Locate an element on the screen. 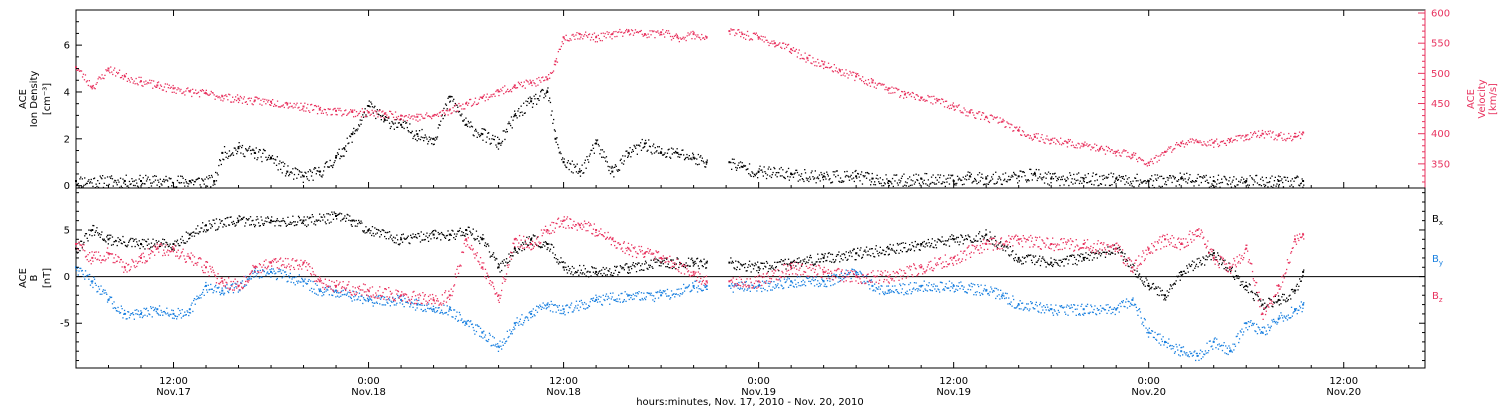 This screenshot has height=410, width=1500. velocity-tick-label-1: 400 is located at coordinates (1440, 134).